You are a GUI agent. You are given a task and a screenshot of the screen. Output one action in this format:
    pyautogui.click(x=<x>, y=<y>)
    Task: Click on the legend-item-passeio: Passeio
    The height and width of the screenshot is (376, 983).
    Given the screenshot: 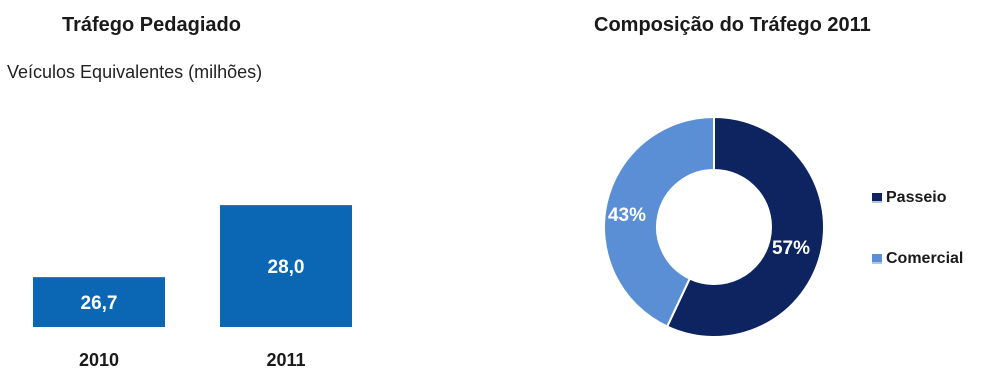 What is the action you would take?
    pyautogui.click(x=909, y=198)
    